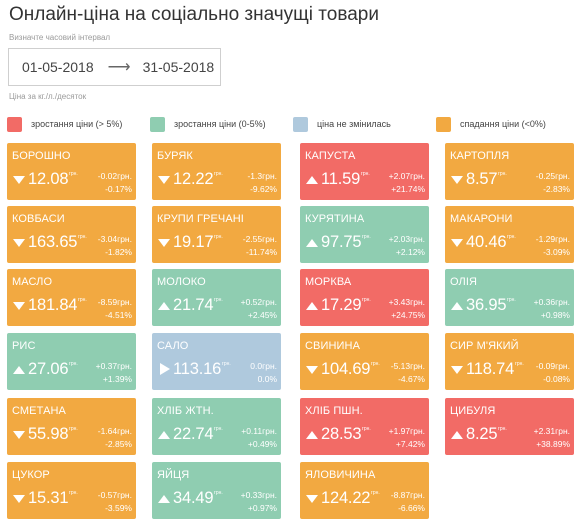 This screenshot has height=532, width=583. I want to click on legend-item-green: зростання ціни (0-5%), so click(208, 124).